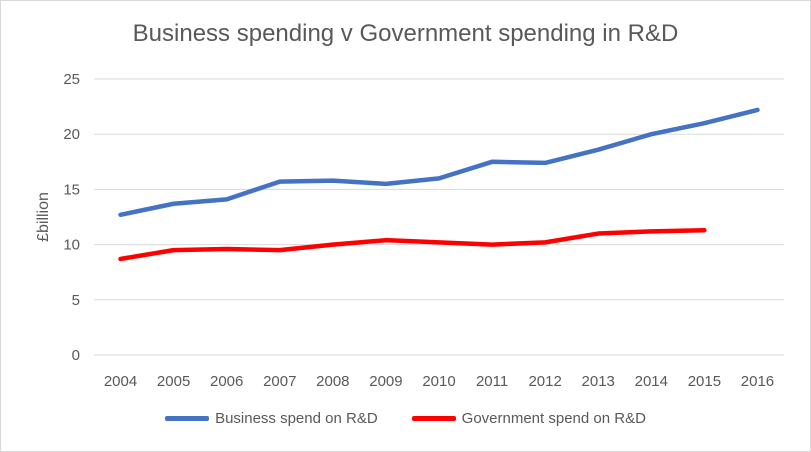 This screenshot has width=811, height=452. What do you see at coordinates (651, 381) in the screenshot?
I see `x-tick-label-2014: 2014` at bounding box center [651, 381].